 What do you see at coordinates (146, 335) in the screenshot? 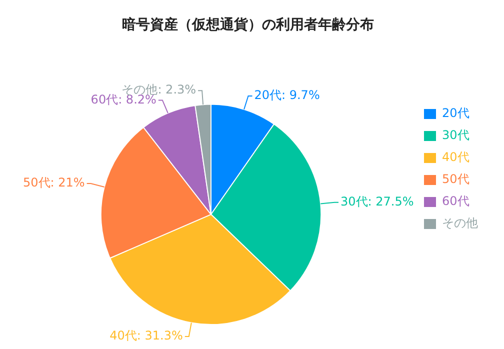
I see `data-label: 40代: 31.3%` at bounding box center [146, 335].